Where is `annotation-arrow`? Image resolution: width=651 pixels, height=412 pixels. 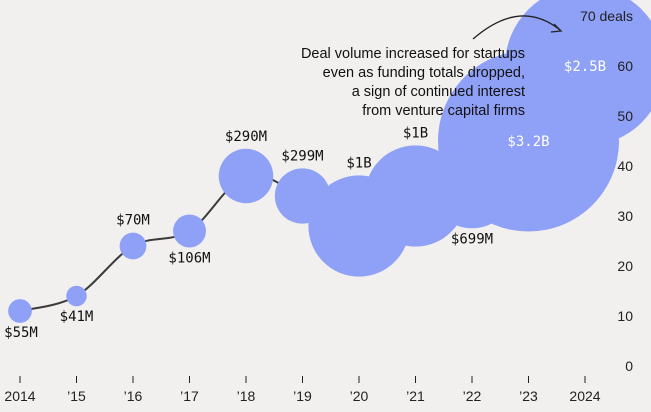 annotation-arrow is located at coordinates (516, 27).